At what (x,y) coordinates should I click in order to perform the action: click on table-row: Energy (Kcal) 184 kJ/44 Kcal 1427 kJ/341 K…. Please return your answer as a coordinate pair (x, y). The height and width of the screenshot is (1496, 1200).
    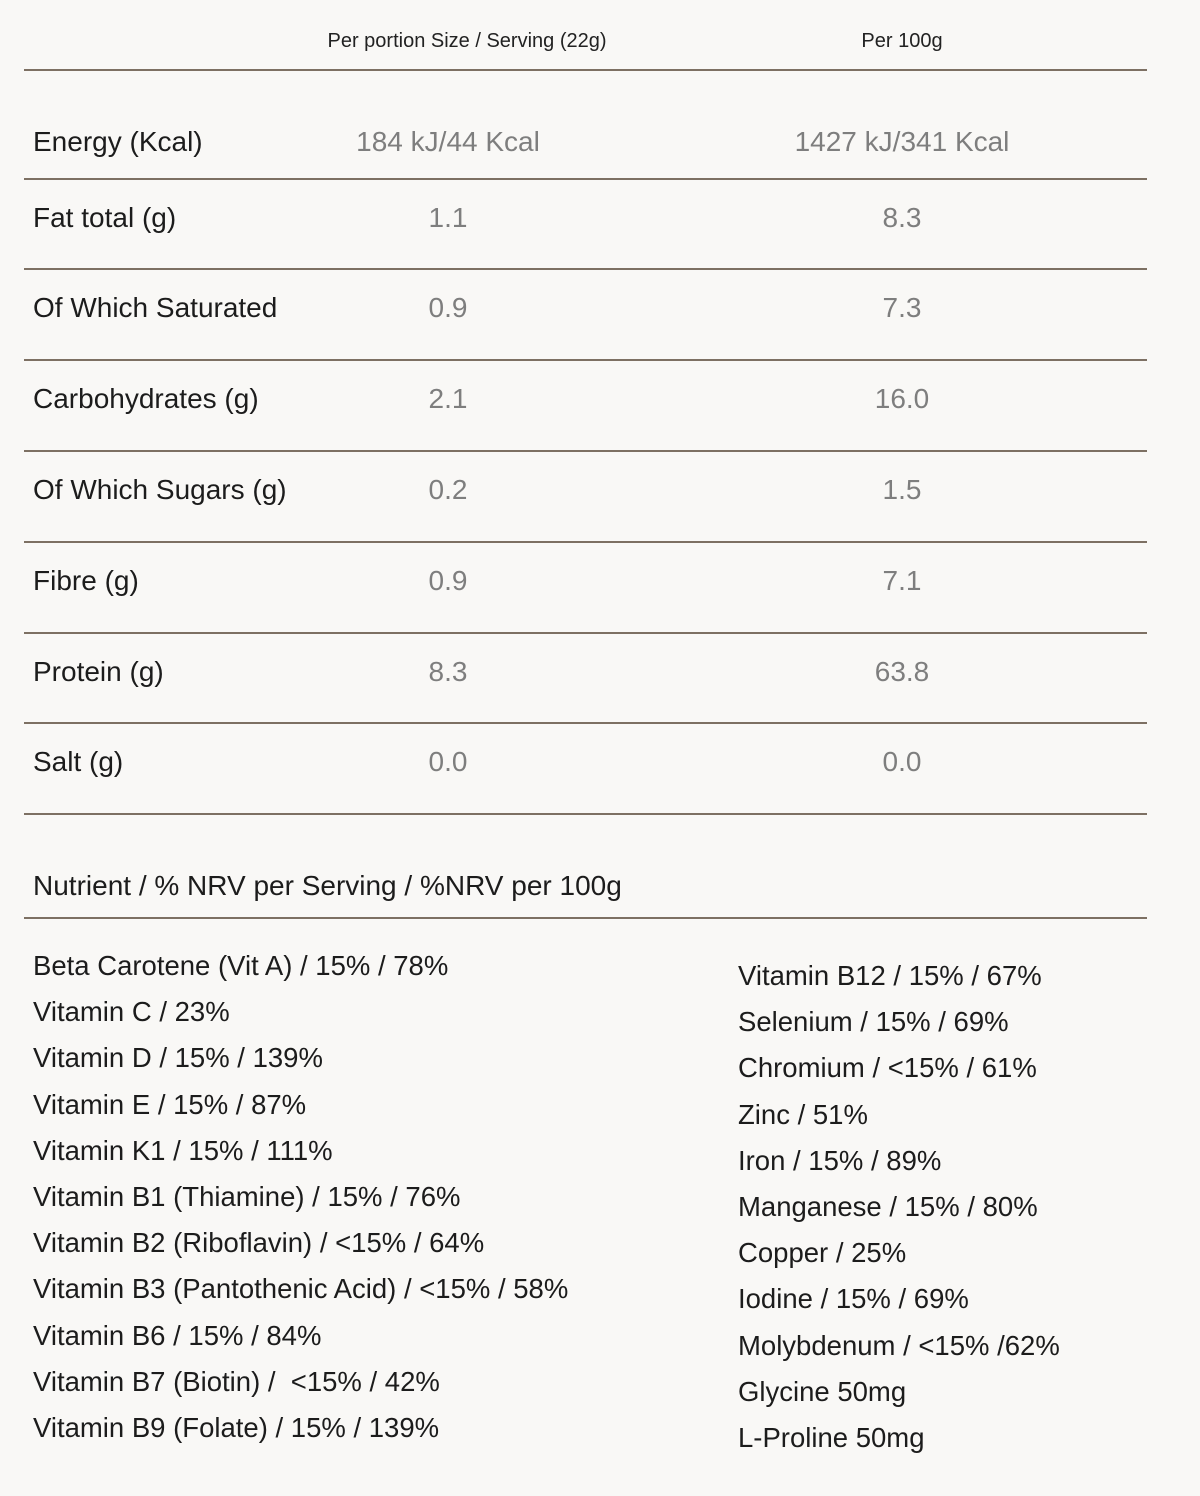
    Looking at the image, I should click on (600, 146).